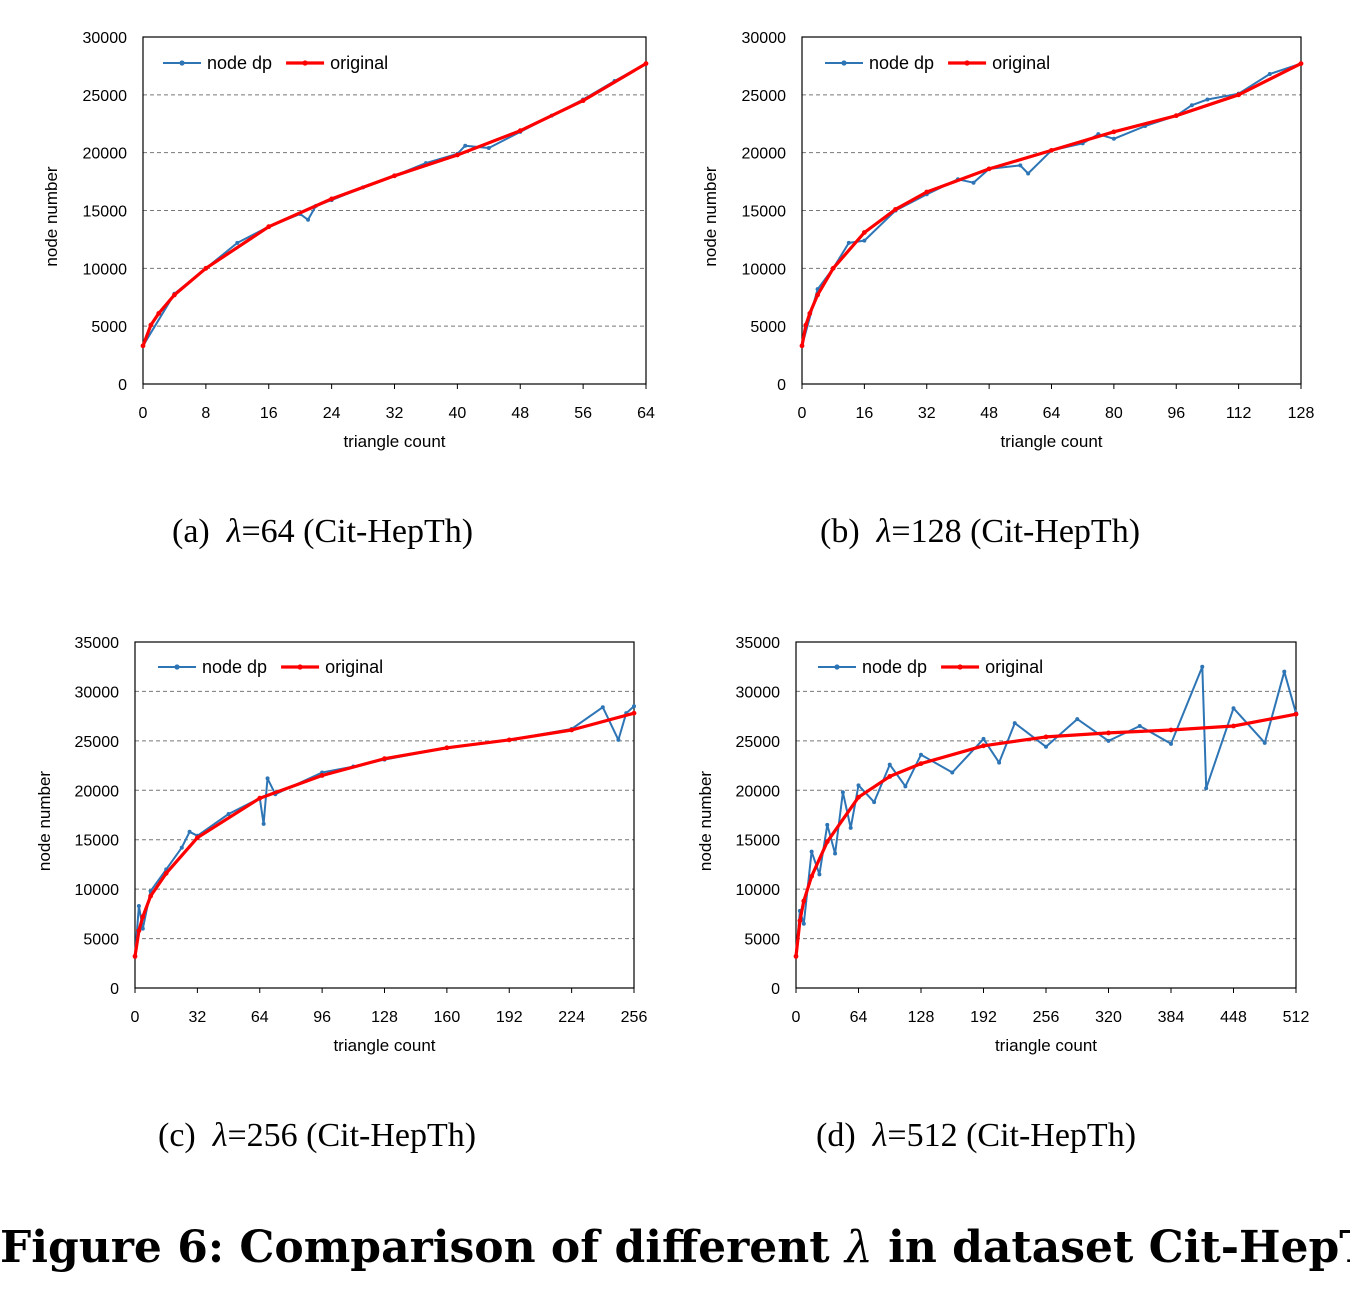  Describe the element at coordinates (394, 204) in the screenshot. I see `chart-a-series-original` at that location.